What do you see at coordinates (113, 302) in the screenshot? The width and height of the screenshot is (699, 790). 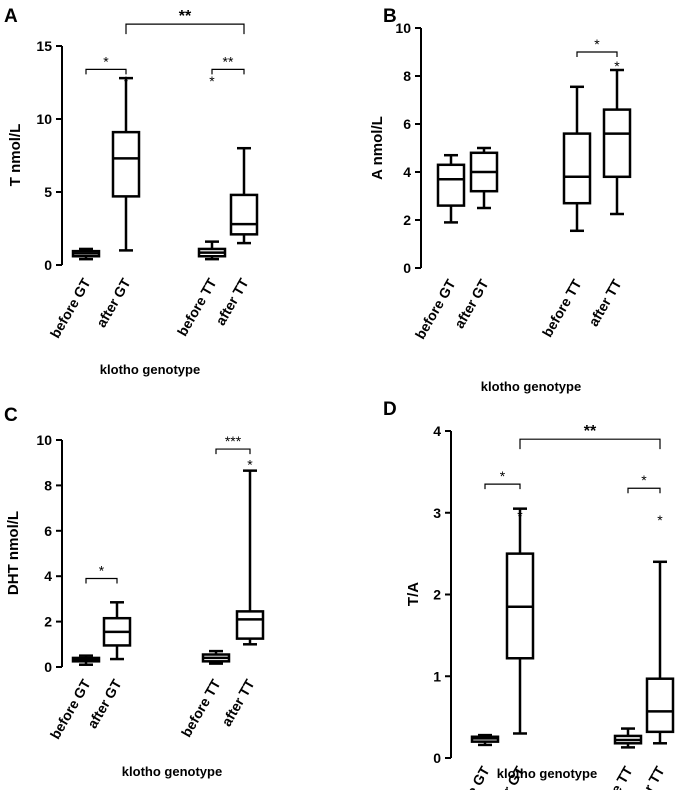 I see `category-label: after GT` at bounding box center [113, 302].